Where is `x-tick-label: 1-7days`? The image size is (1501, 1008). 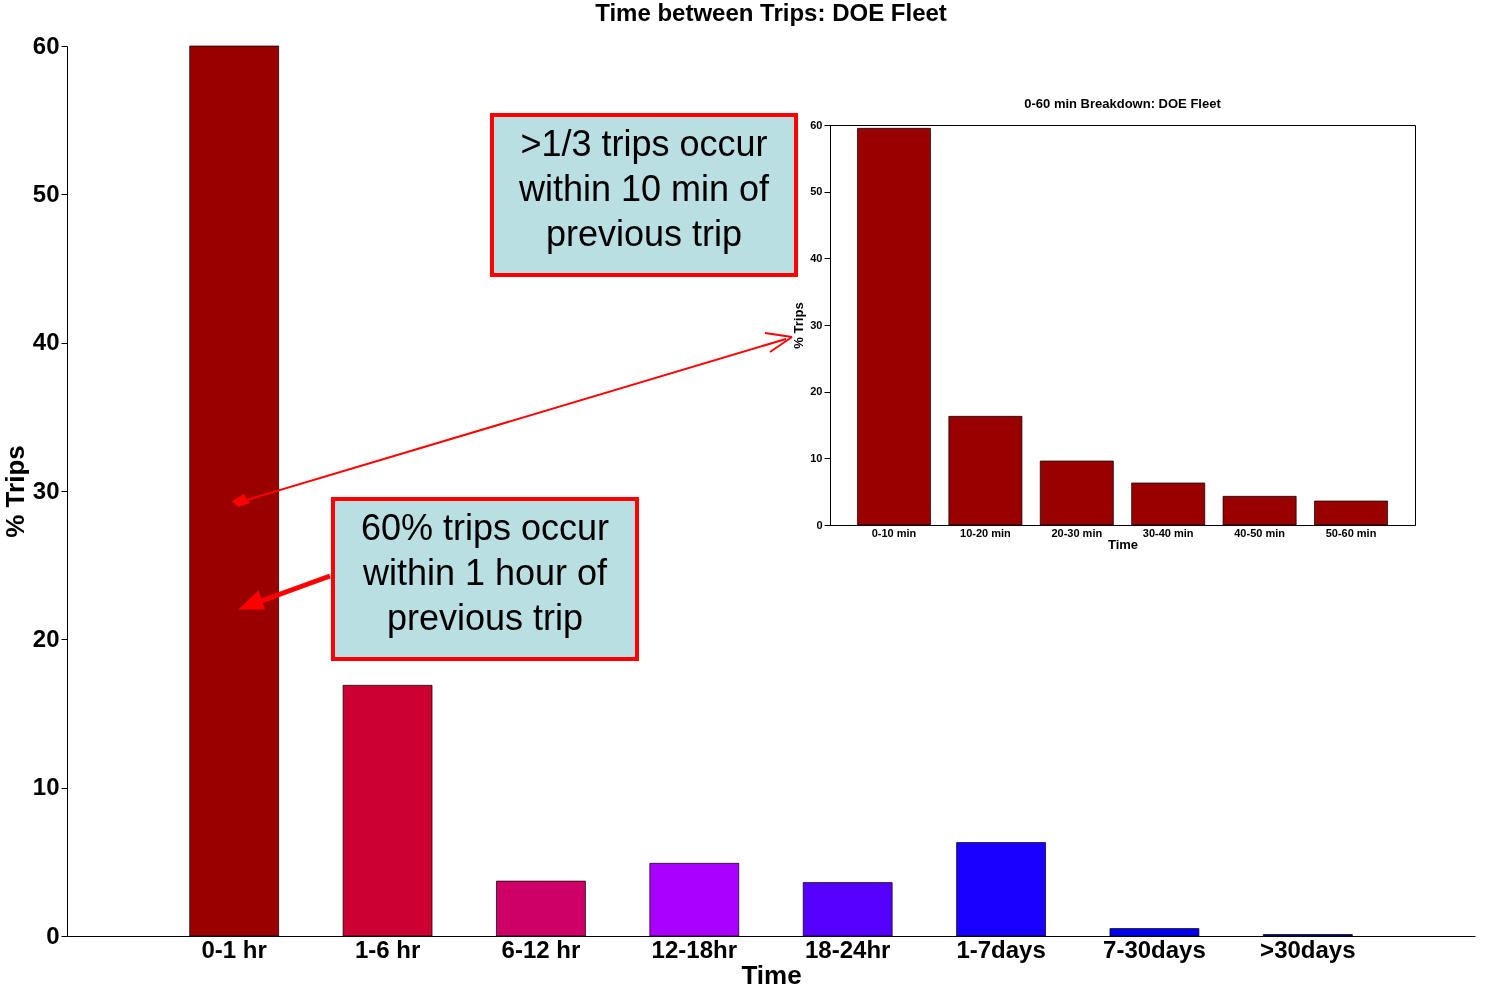 x-tick-label: 1-7days is located at coordinates (1001, 949).